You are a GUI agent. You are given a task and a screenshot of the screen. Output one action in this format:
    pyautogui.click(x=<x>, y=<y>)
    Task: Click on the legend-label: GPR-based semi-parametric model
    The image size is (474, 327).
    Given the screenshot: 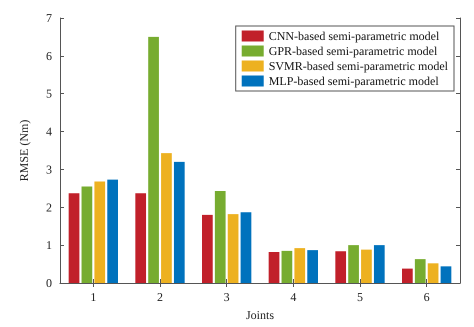 What is the action you would take?
    pyautogui.click(x=353, y=51)
    